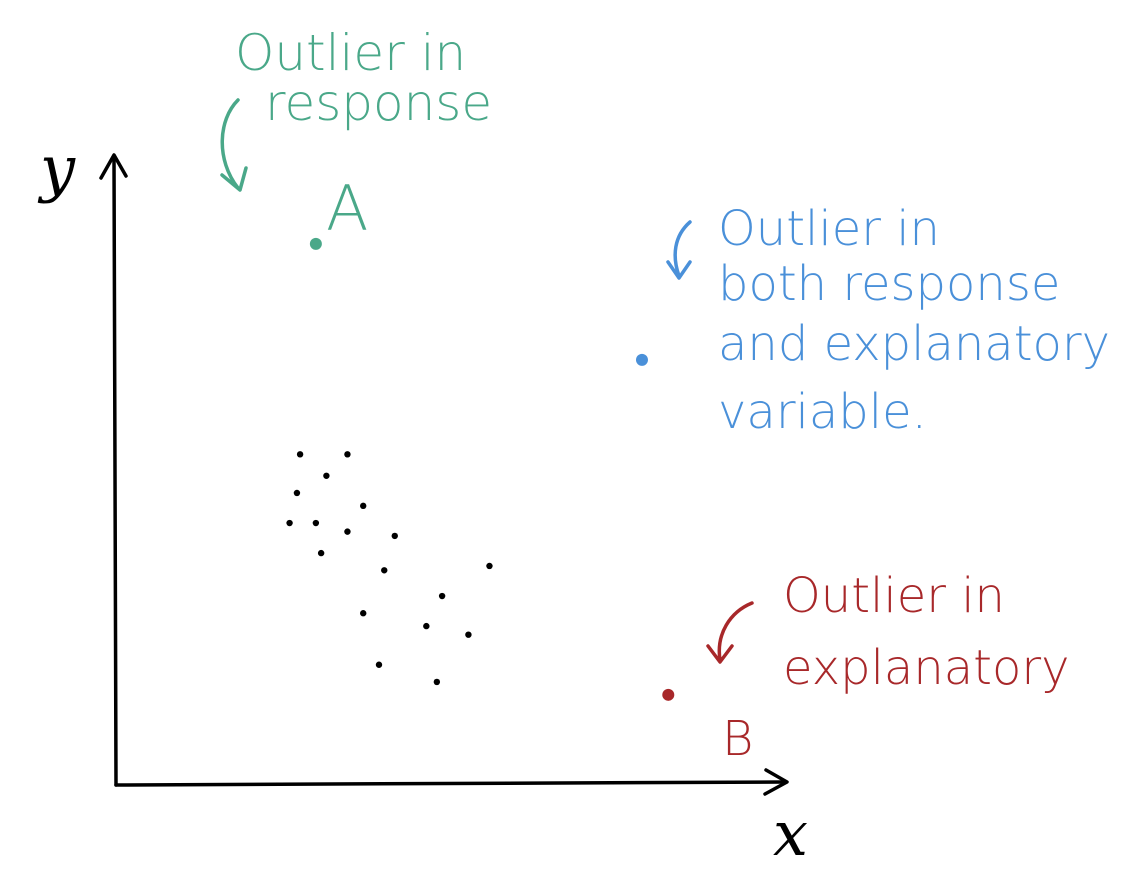  What do you see at coordinates (730, 632) in the screenshot?
I see `annotation-b-arrow` at bounding box center [730, 632].